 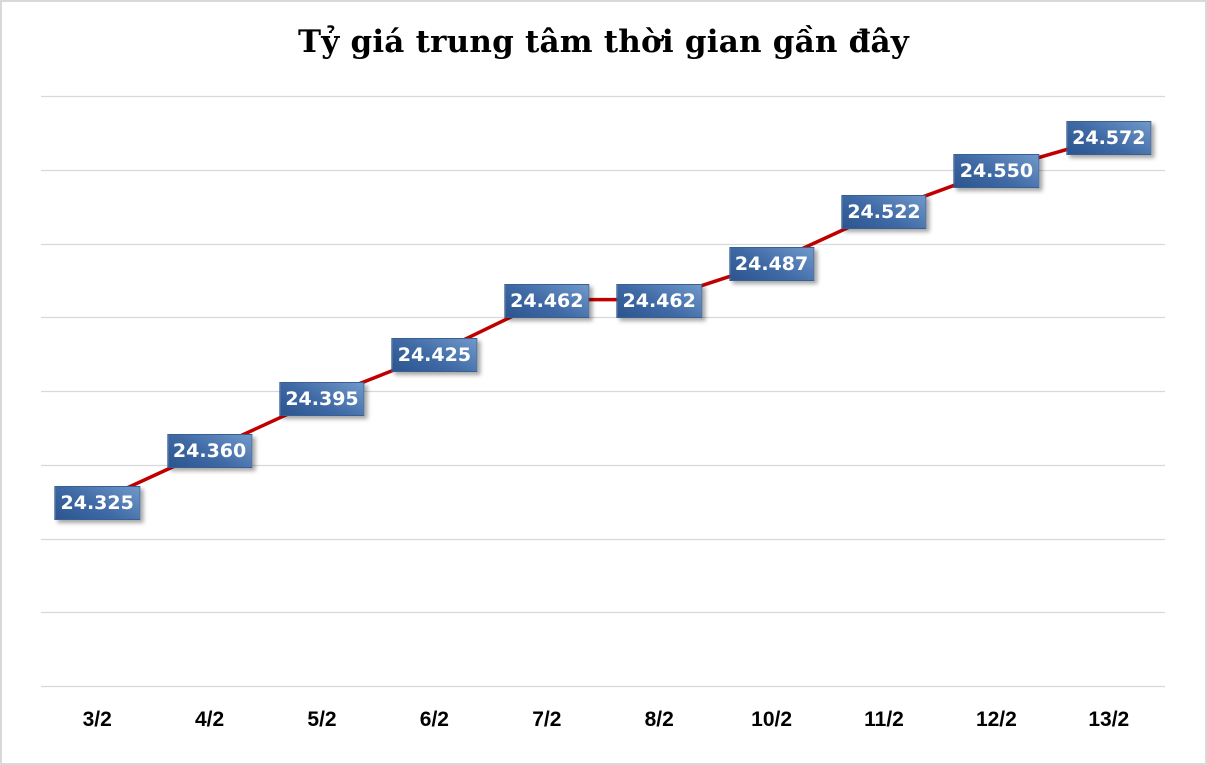 I want to click on x-tick-label: 5/2, so click(x=322, y=719).